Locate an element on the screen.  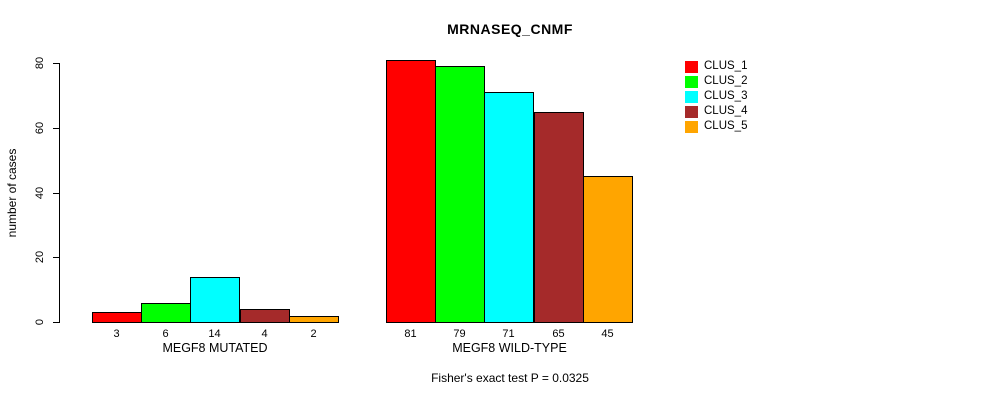
fisher-test-caption: Fisher's exact test P = 0.0325 is located at coordinates (510, 378).